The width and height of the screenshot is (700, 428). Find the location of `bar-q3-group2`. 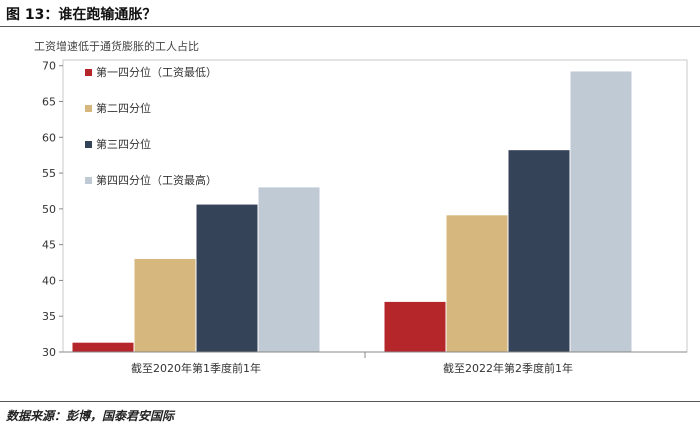

bar-q3-group2 is located at coordinates (539, 251).